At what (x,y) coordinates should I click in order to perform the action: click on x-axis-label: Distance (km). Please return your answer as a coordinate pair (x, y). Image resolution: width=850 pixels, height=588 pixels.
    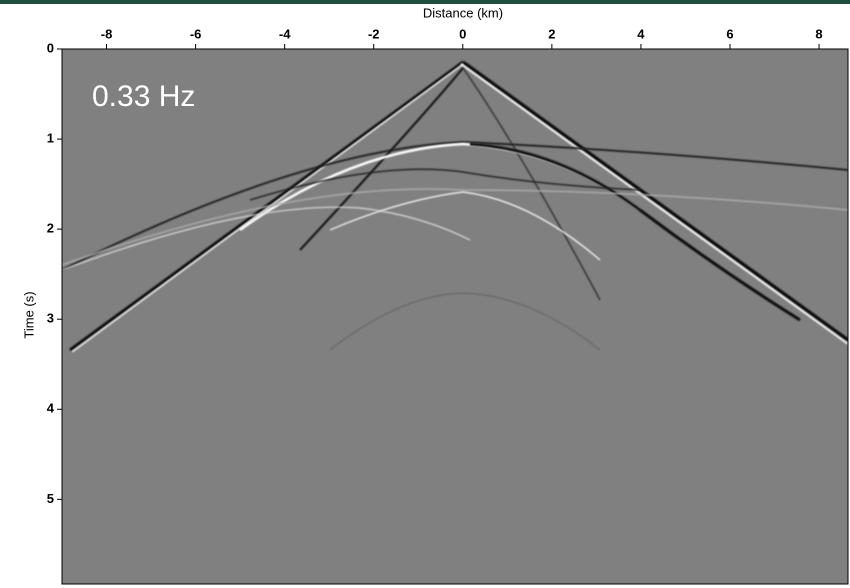
    Looking at the image, I should click on (463, 12).